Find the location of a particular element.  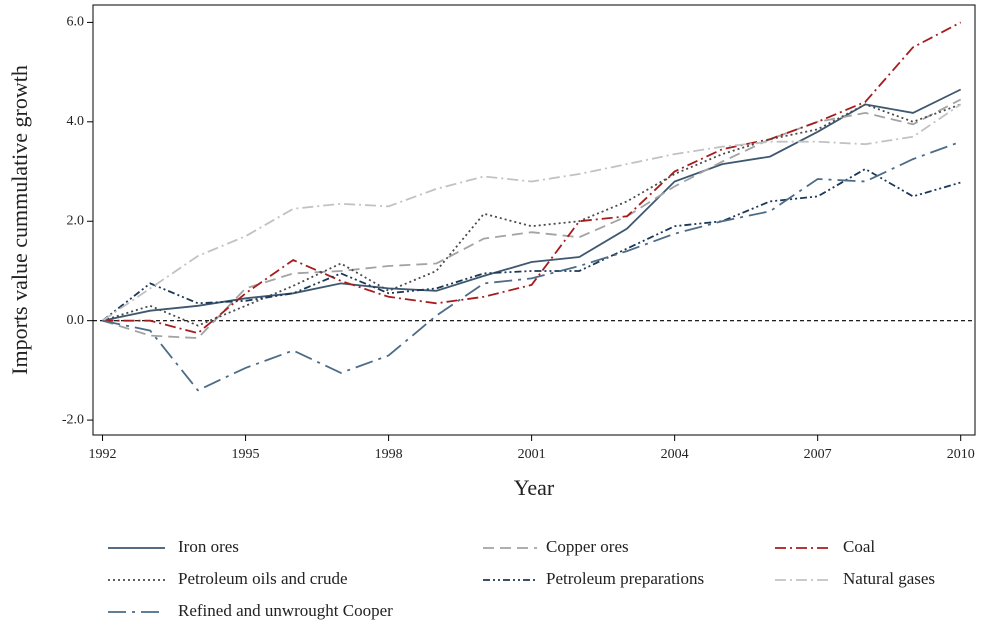

legend-label: Natural gases is located at coordinates (889, 578).